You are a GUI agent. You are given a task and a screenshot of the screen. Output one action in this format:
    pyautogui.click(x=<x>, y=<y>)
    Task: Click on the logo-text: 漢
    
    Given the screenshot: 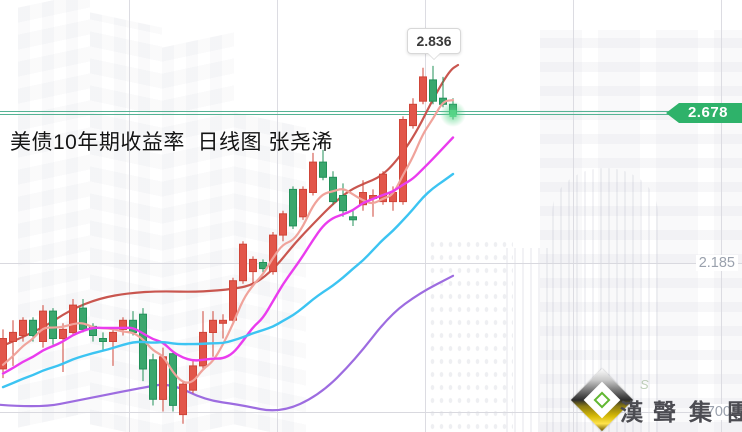 What is the action you would take?
    pyautogui.click(x=631, y=412)
    